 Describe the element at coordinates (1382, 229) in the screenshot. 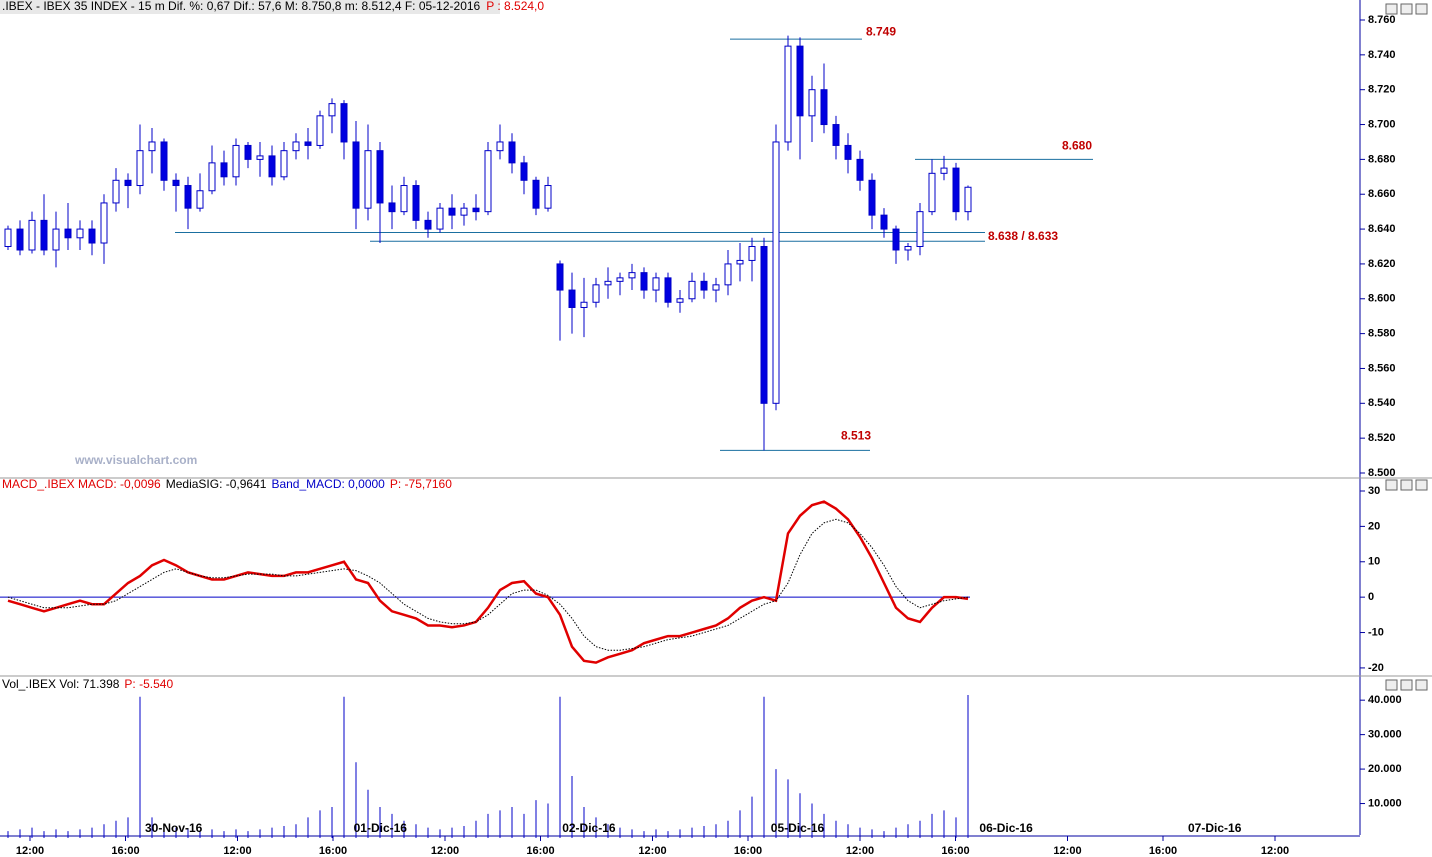

I see `y-tick-label: 8.640` at that location.